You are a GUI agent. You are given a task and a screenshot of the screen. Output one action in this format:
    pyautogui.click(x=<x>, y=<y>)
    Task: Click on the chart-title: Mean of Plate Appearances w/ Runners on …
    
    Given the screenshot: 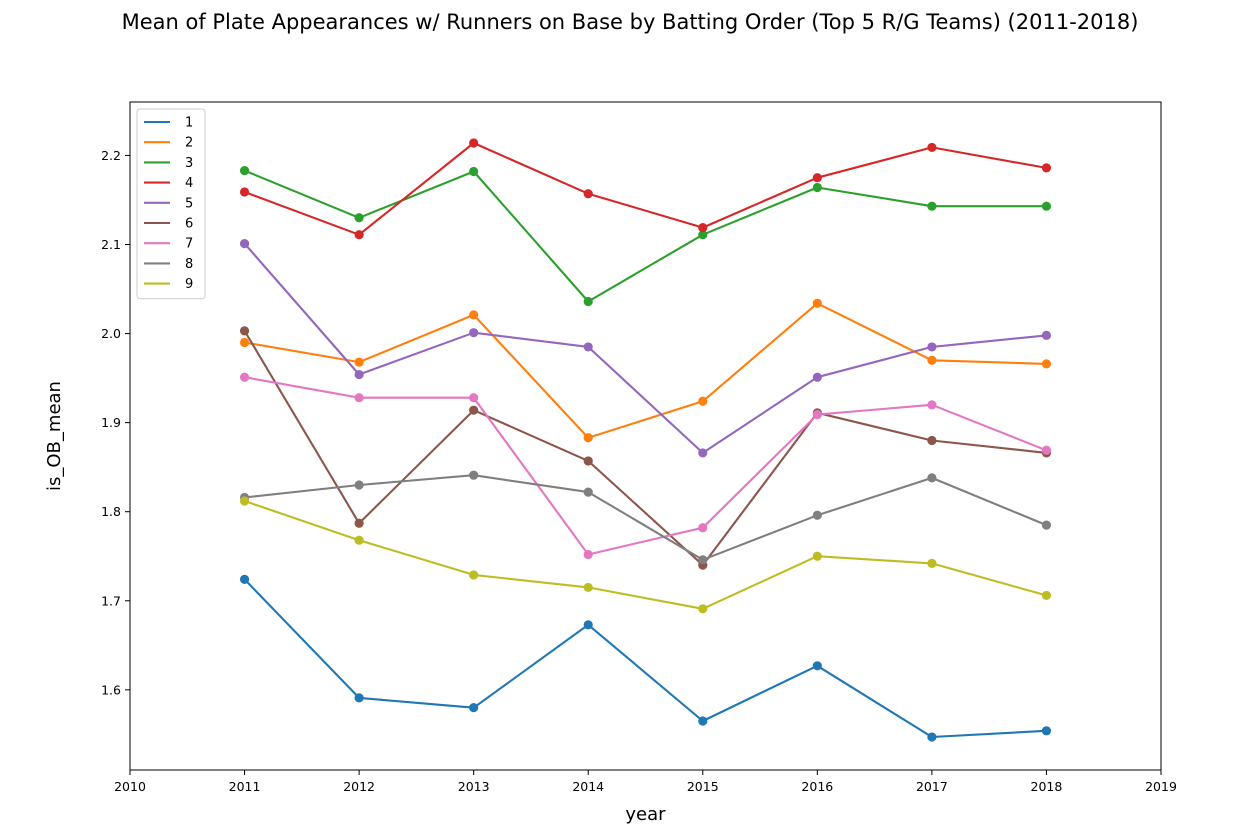 What is the action you would take?
    pyautogui.click(x=630, y=22)
    